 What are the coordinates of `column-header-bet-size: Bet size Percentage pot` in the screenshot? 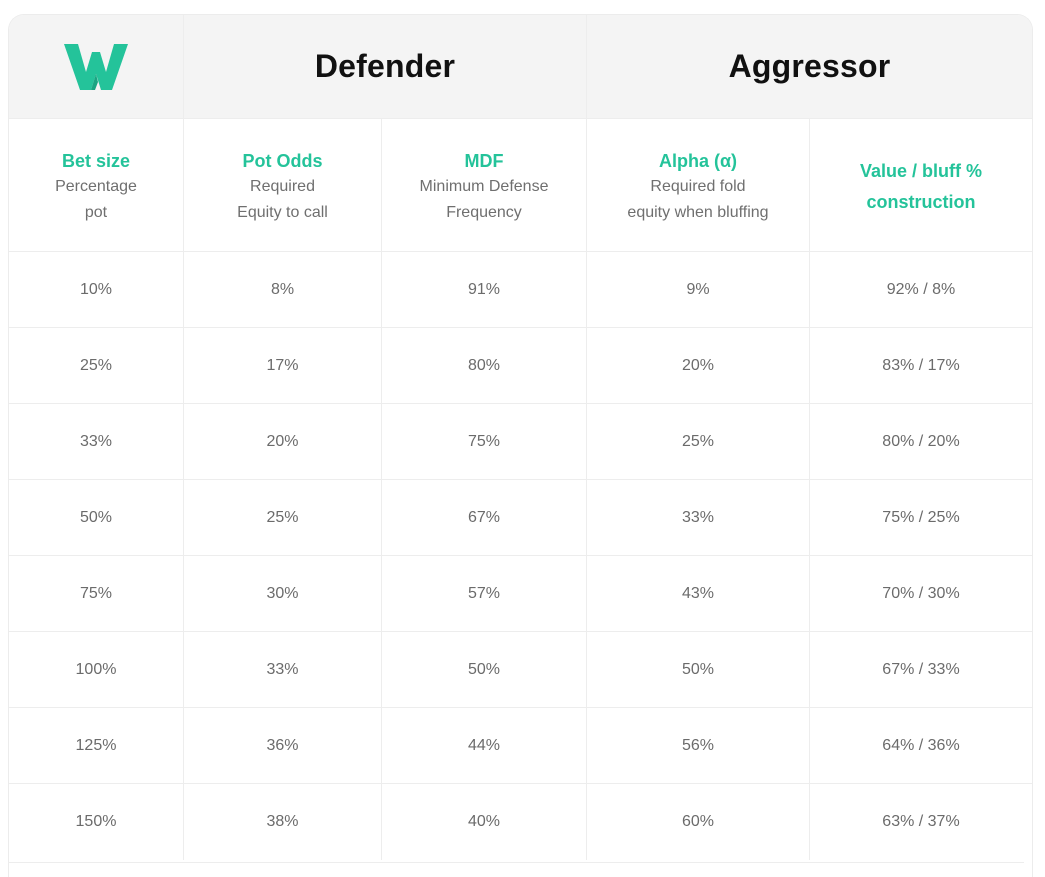 It's located at (96, 185).